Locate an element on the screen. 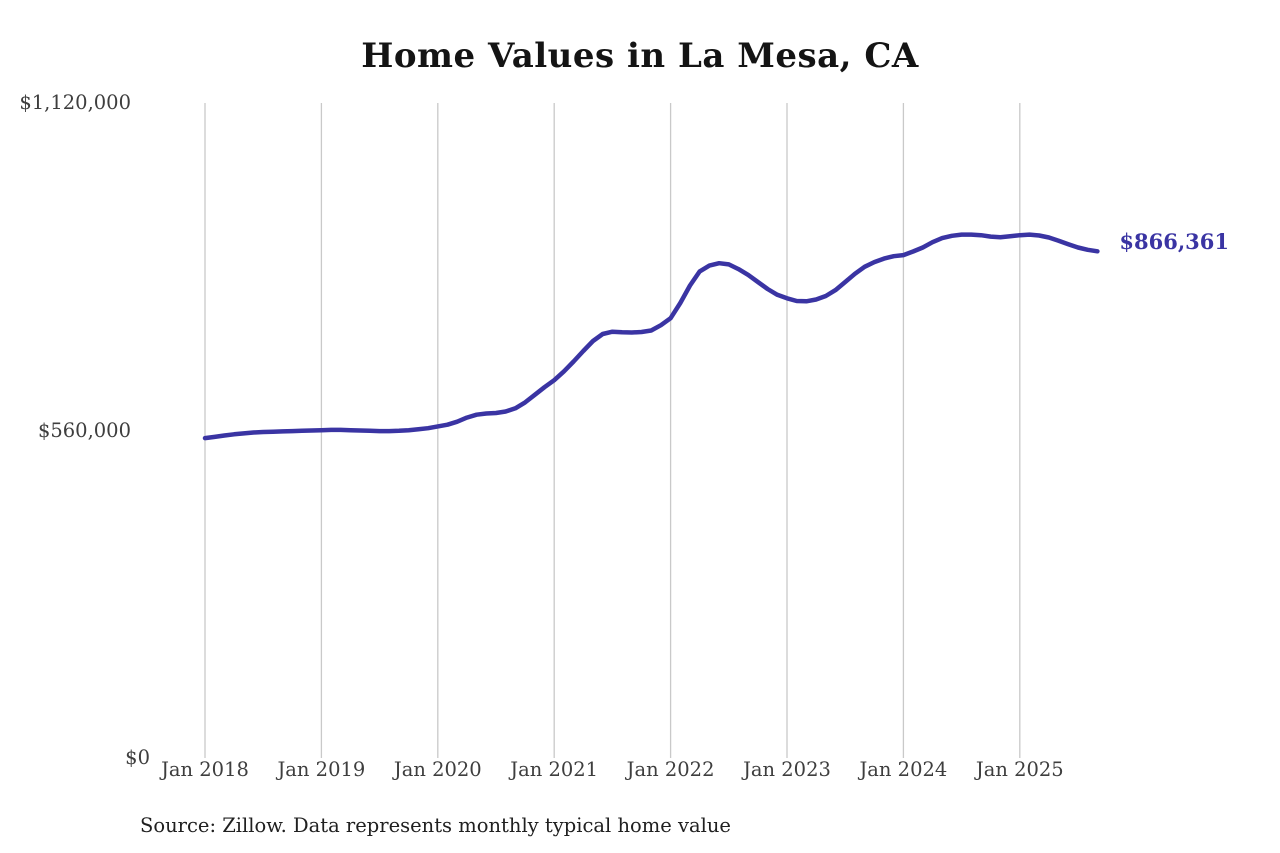  chart-title: Home Values in La Mesa, CA is located at coordinates (640, 56).